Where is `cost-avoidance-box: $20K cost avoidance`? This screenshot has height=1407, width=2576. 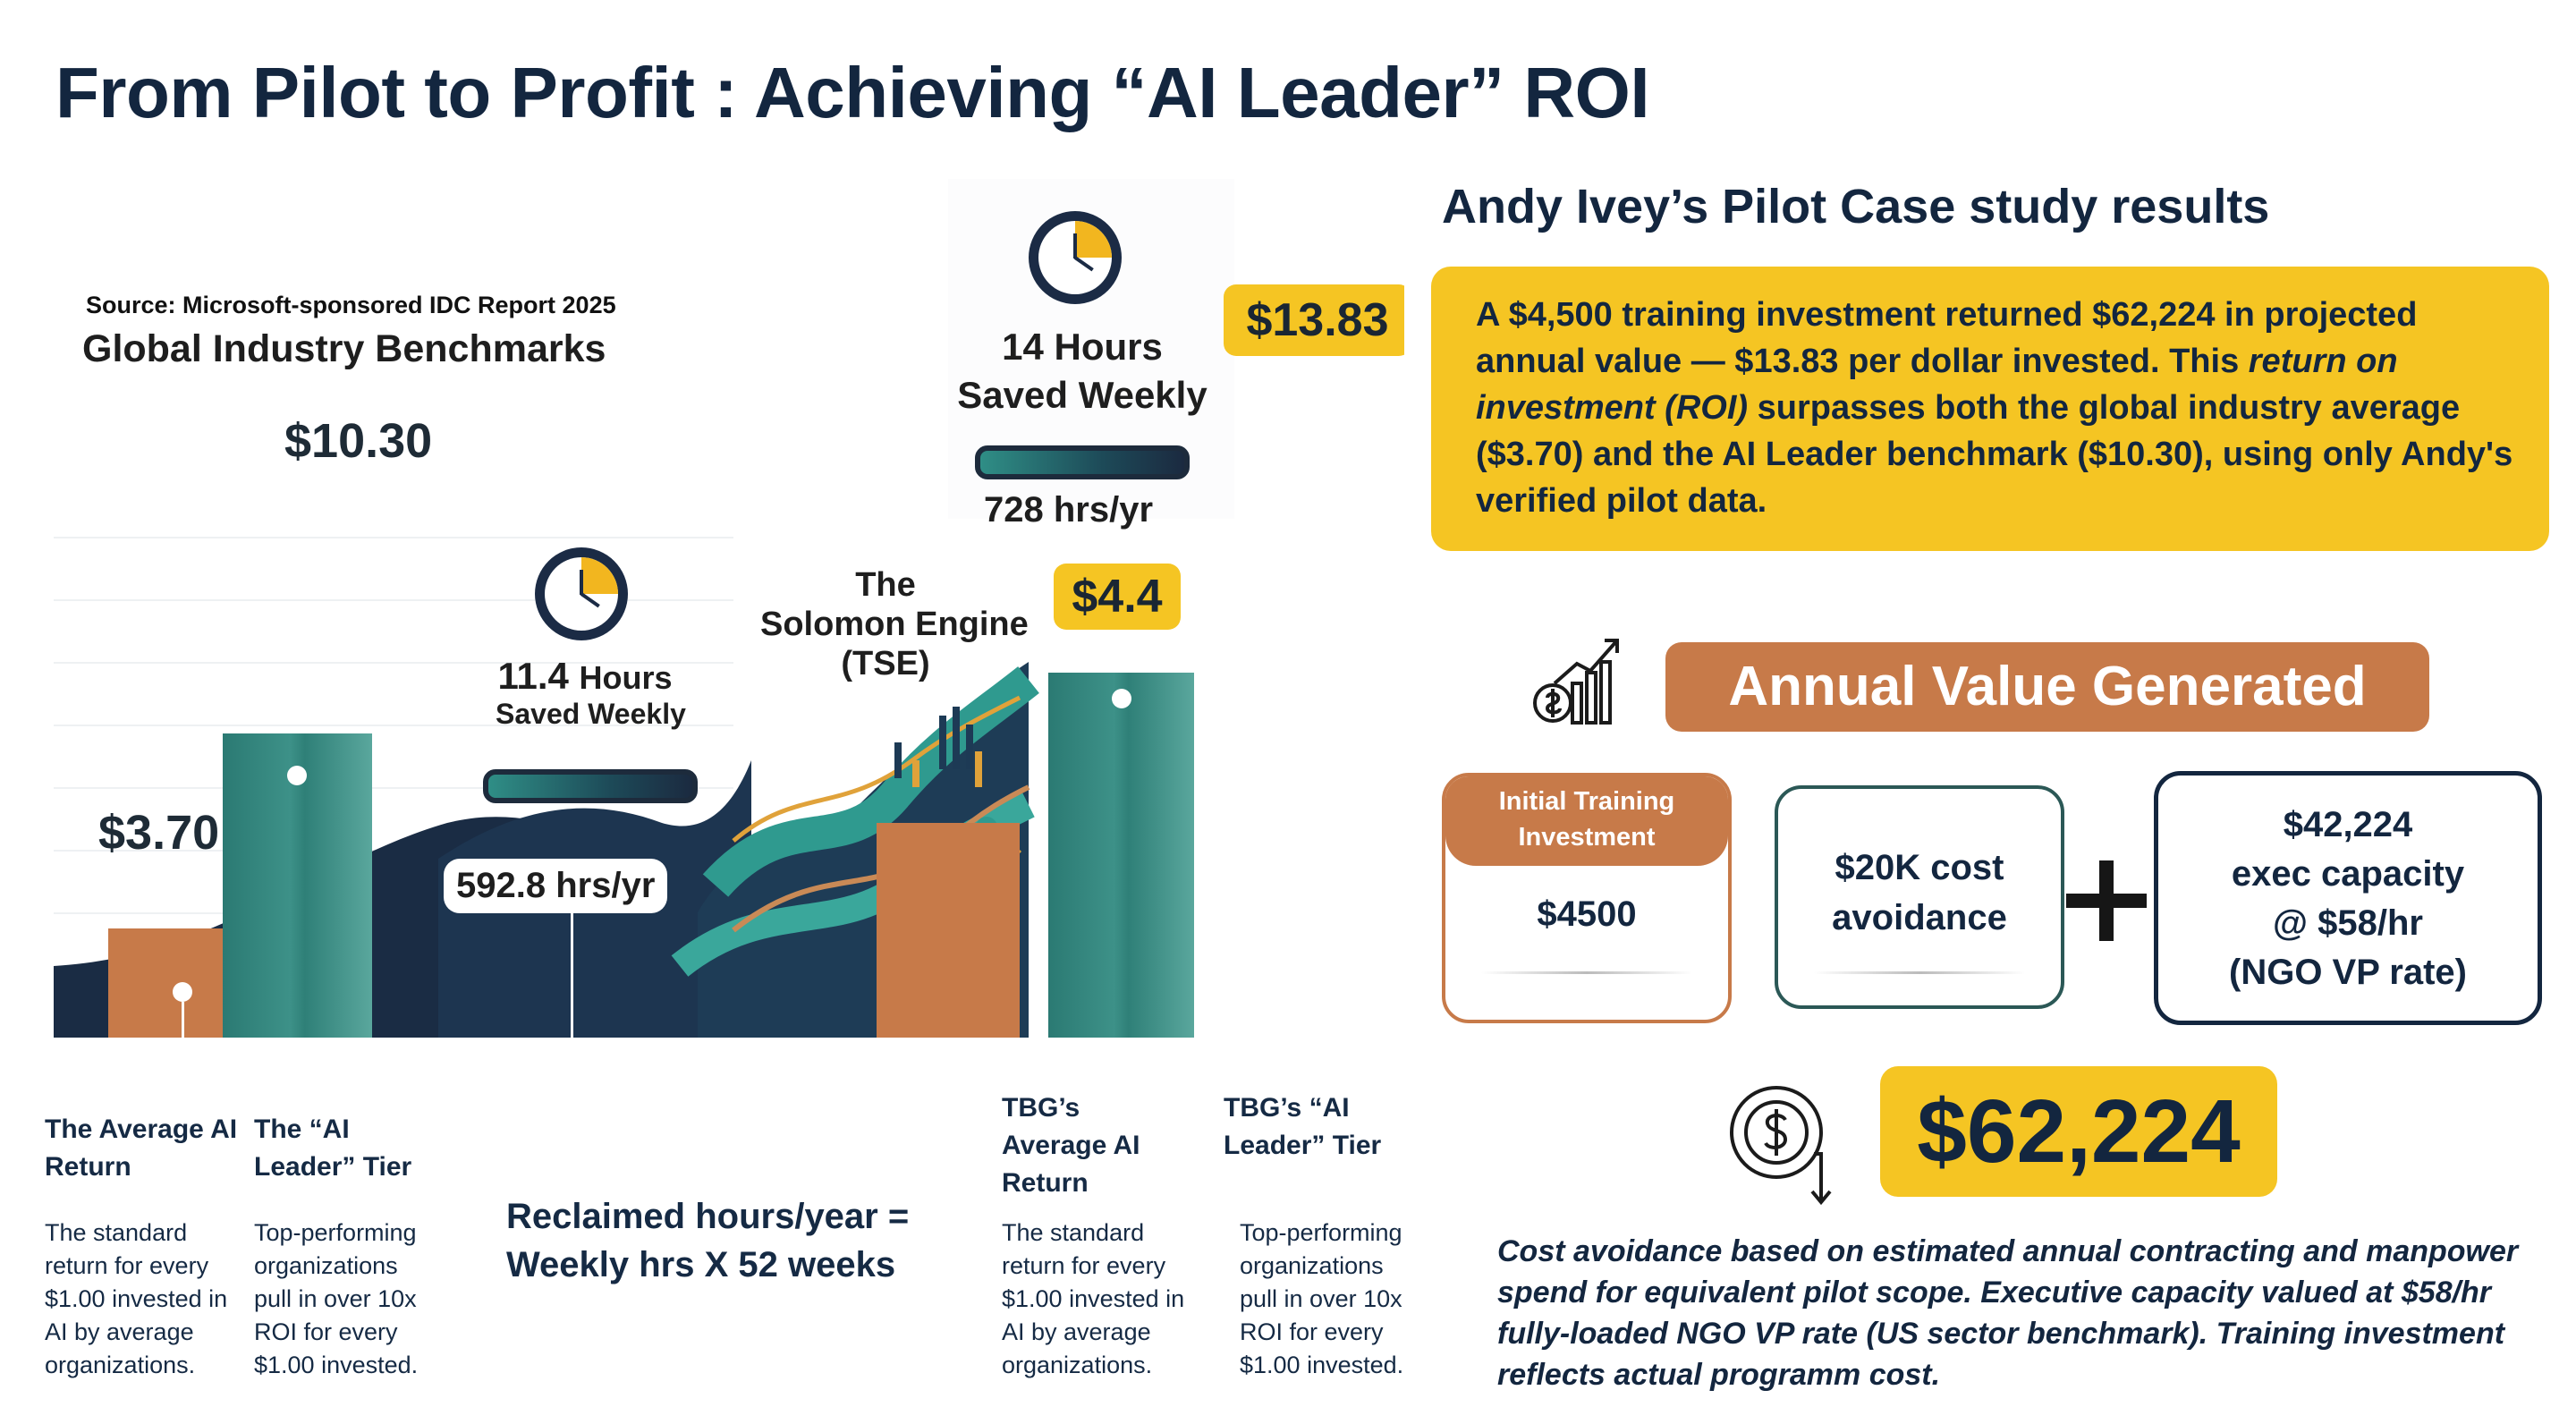
cost-avoidance-box: $20K cost avoidance is located at coordinates (1919, 897).